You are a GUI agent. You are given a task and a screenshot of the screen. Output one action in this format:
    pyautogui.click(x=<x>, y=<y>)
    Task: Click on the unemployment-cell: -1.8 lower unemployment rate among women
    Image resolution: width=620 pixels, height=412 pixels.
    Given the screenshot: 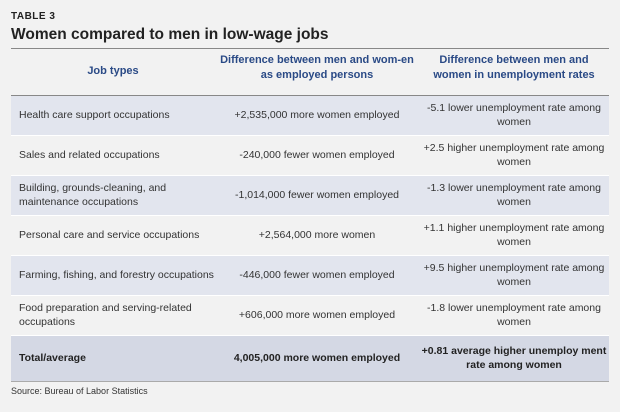 What is the action you would take?
    pyautogui.click(x=514, y=315)
    